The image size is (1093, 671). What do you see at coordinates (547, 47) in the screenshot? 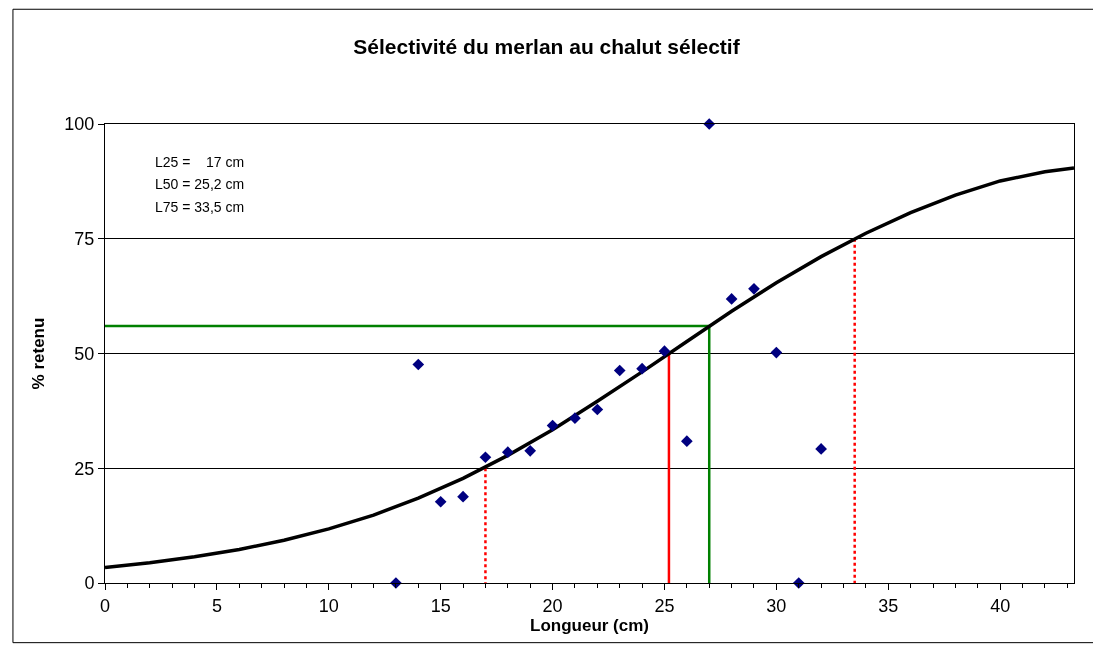
I see `chart-title: Sélectivité du merlan au chalut sélectif` at bounding box center [547, 47].